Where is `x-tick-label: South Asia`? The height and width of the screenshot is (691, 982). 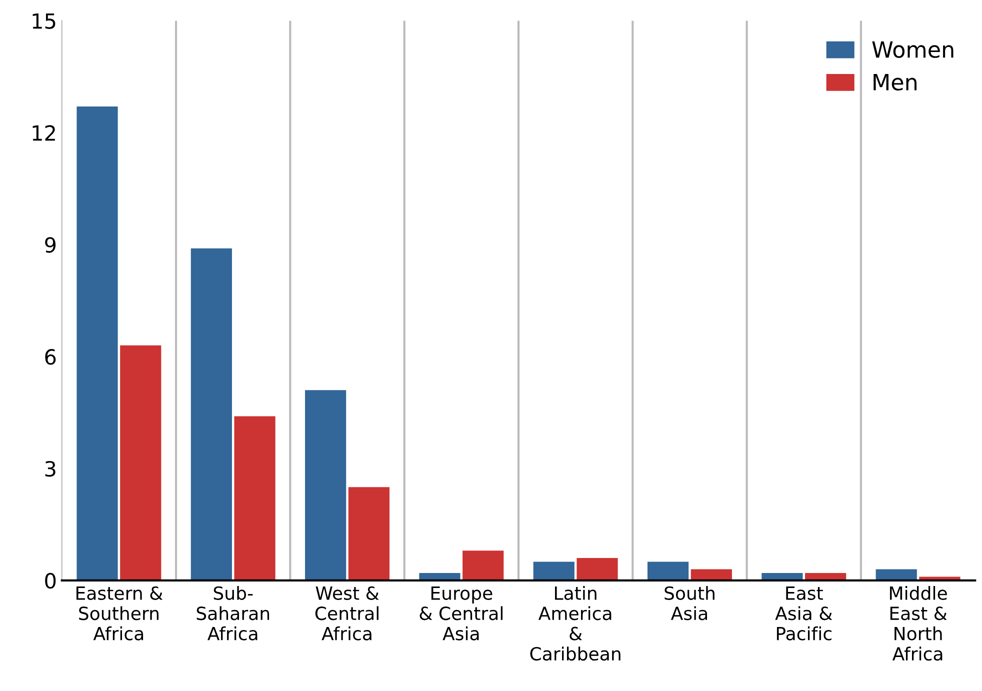
x-tick-label: South Asia is located at coordinates (689, 603).